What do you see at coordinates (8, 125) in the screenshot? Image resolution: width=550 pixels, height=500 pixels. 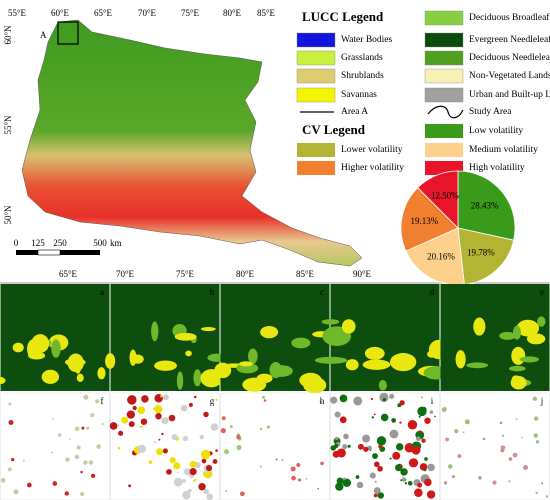 I see `lat-label: 55°N` at bounding box center [8, 125].